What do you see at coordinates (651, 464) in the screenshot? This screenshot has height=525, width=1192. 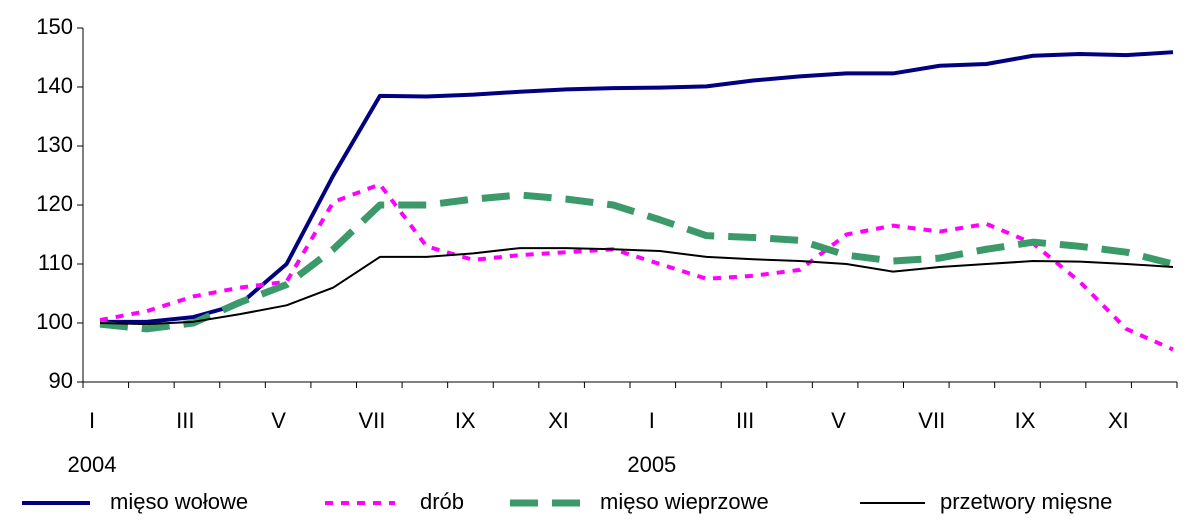 I see `year-label: 2005` at bounding box center [651, 464].